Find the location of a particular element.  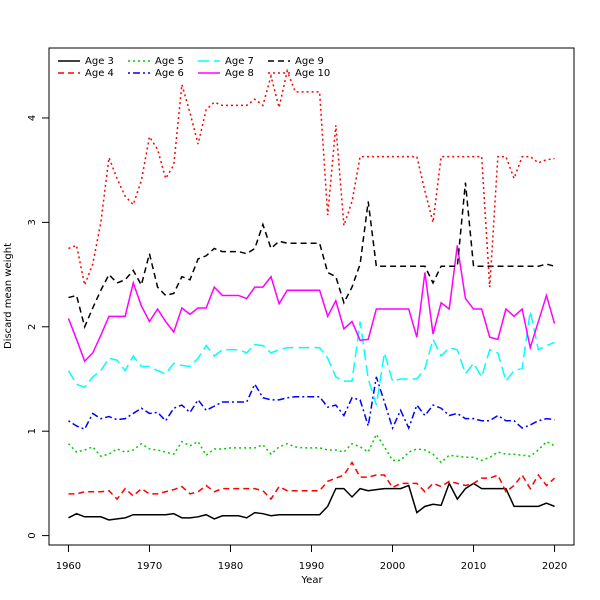

legend-label: Age 7 is located at coordinates (239, 61).